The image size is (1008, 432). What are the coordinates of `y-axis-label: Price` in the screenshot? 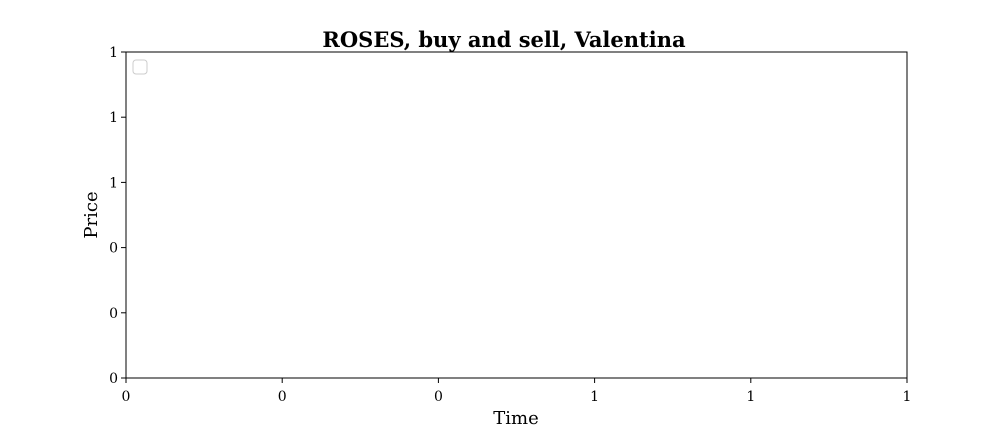 It's located at (91, 214).